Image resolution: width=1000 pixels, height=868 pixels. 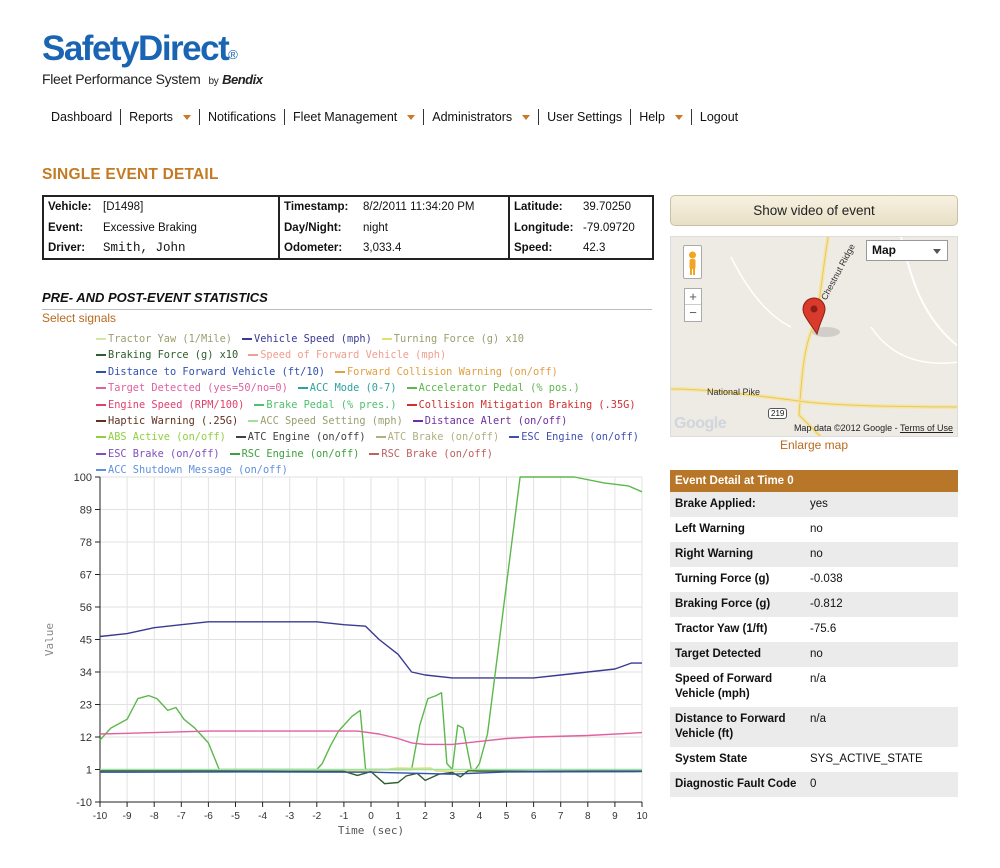 What do you see at coordinates (507, 816) in the screenshot?
I see `x-tick-label: 5` at bounding box center [507, 816].